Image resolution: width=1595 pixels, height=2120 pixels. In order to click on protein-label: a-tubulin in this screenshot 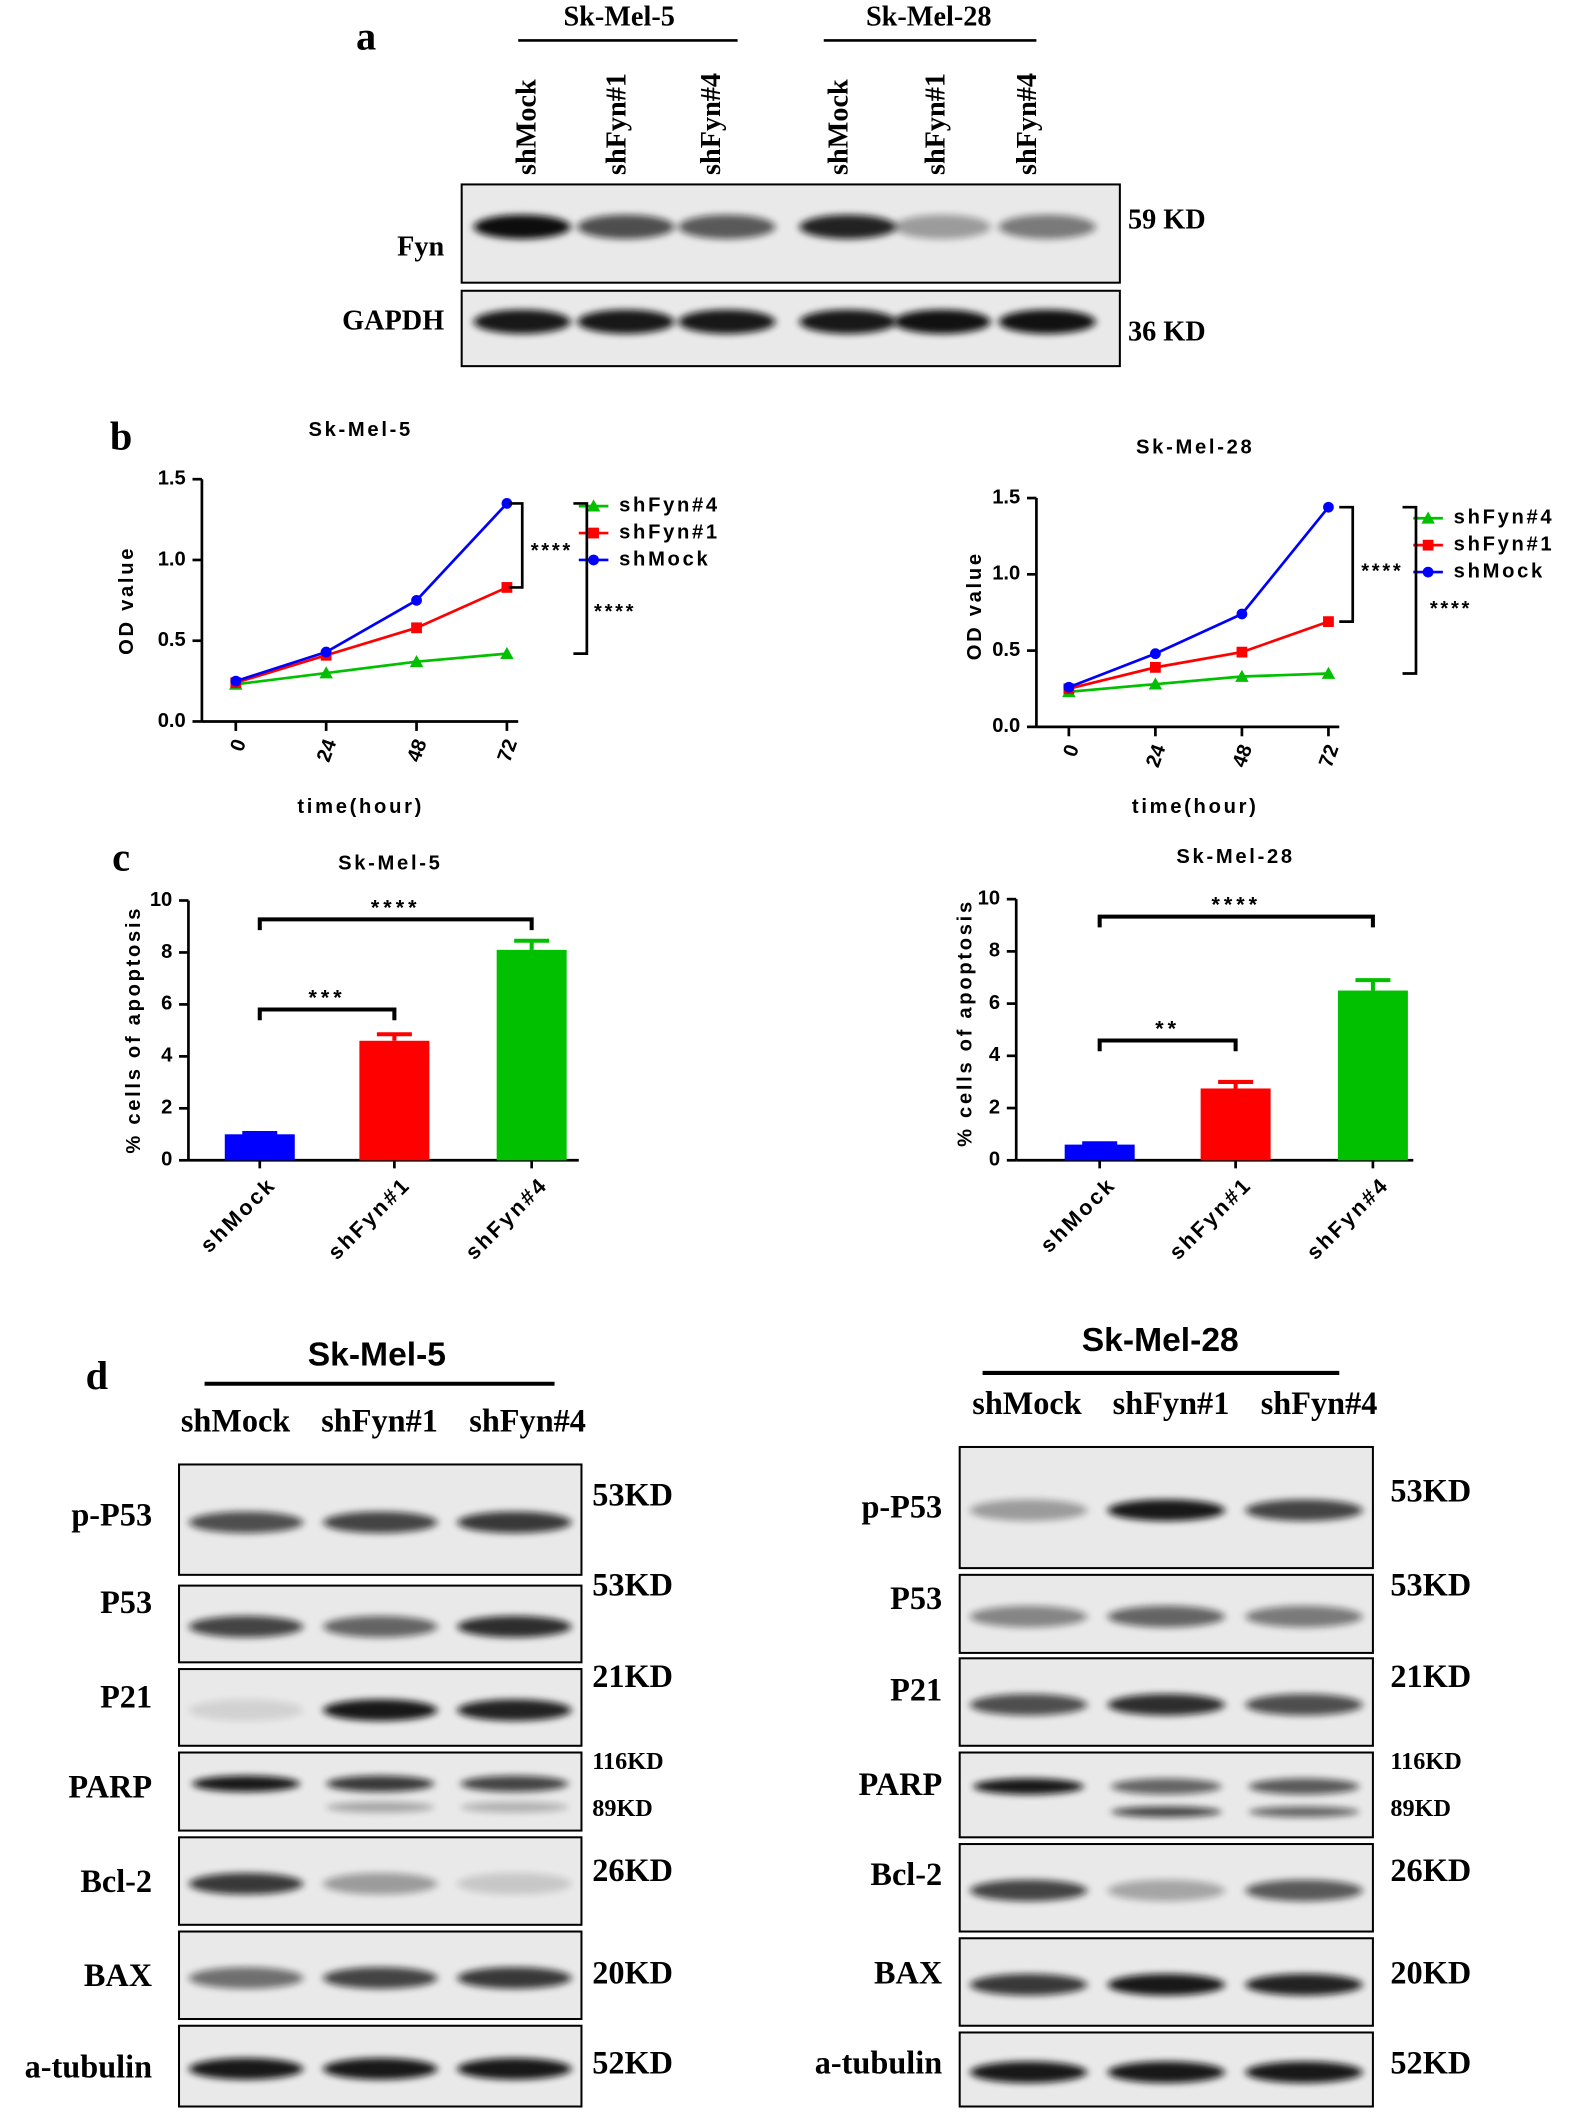, I will do `click(88, 2067)`.